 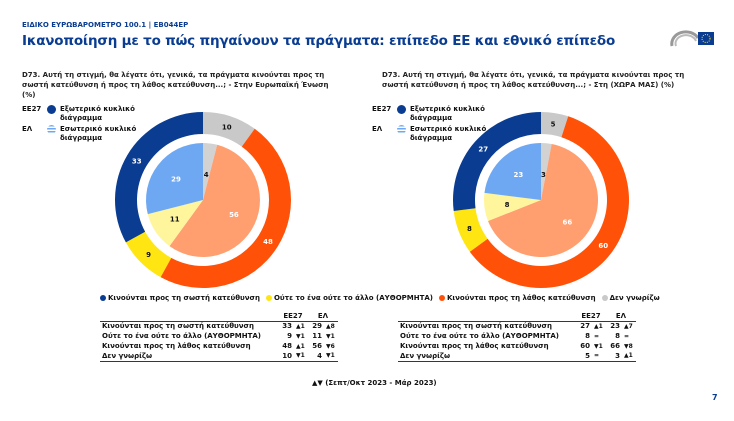 I want to click on change-el: ▼6, so click(x=330, y=346).